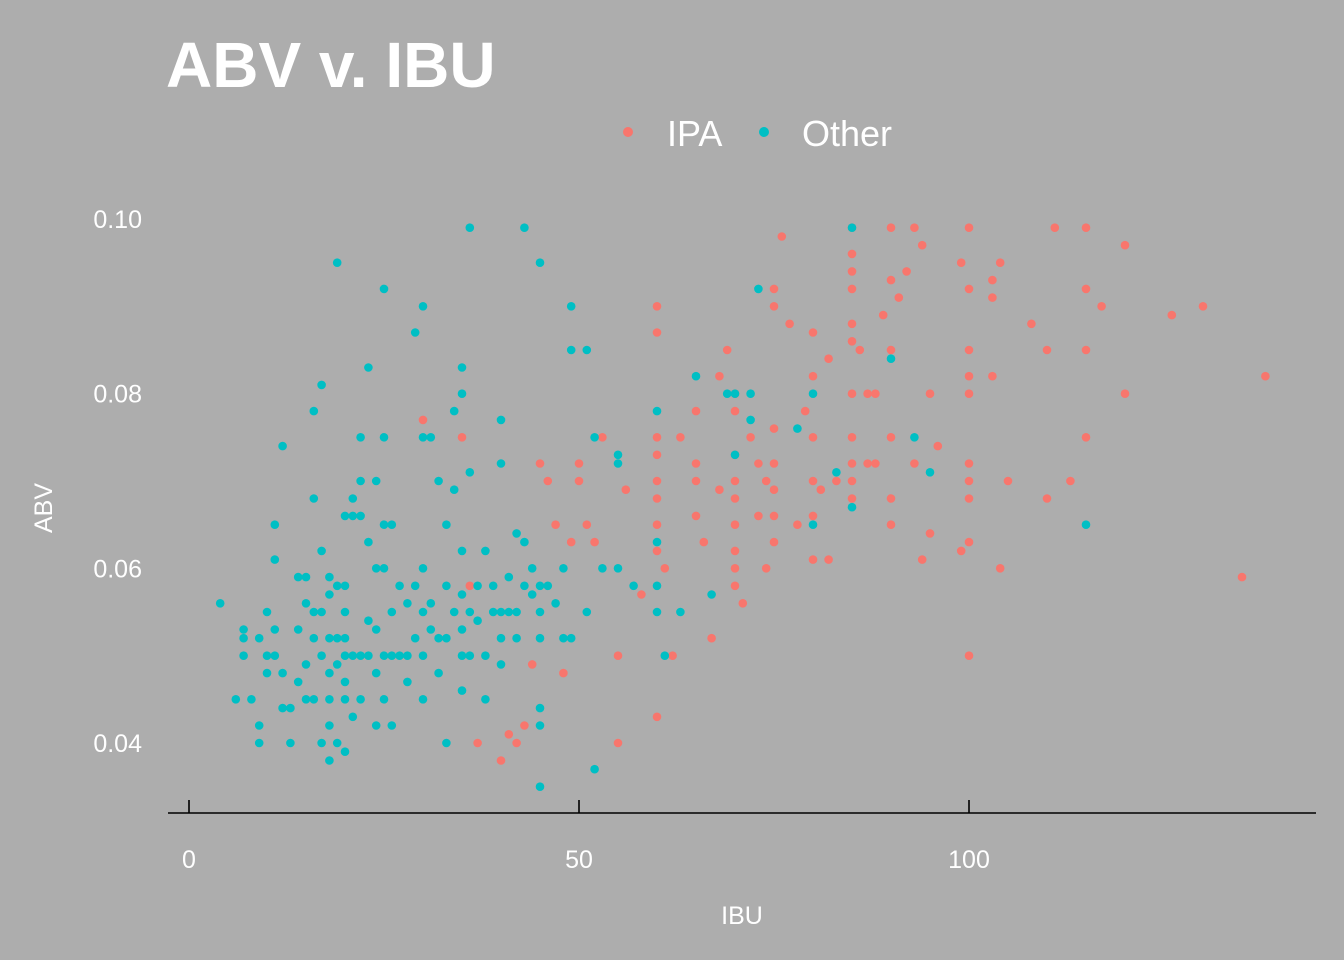 This screenshot has width=1344, height=960. What do you see at coordinates (117, 220) in the screenshot?
I see `y-tick-label: 0.10` at bounding box center [117, 220].